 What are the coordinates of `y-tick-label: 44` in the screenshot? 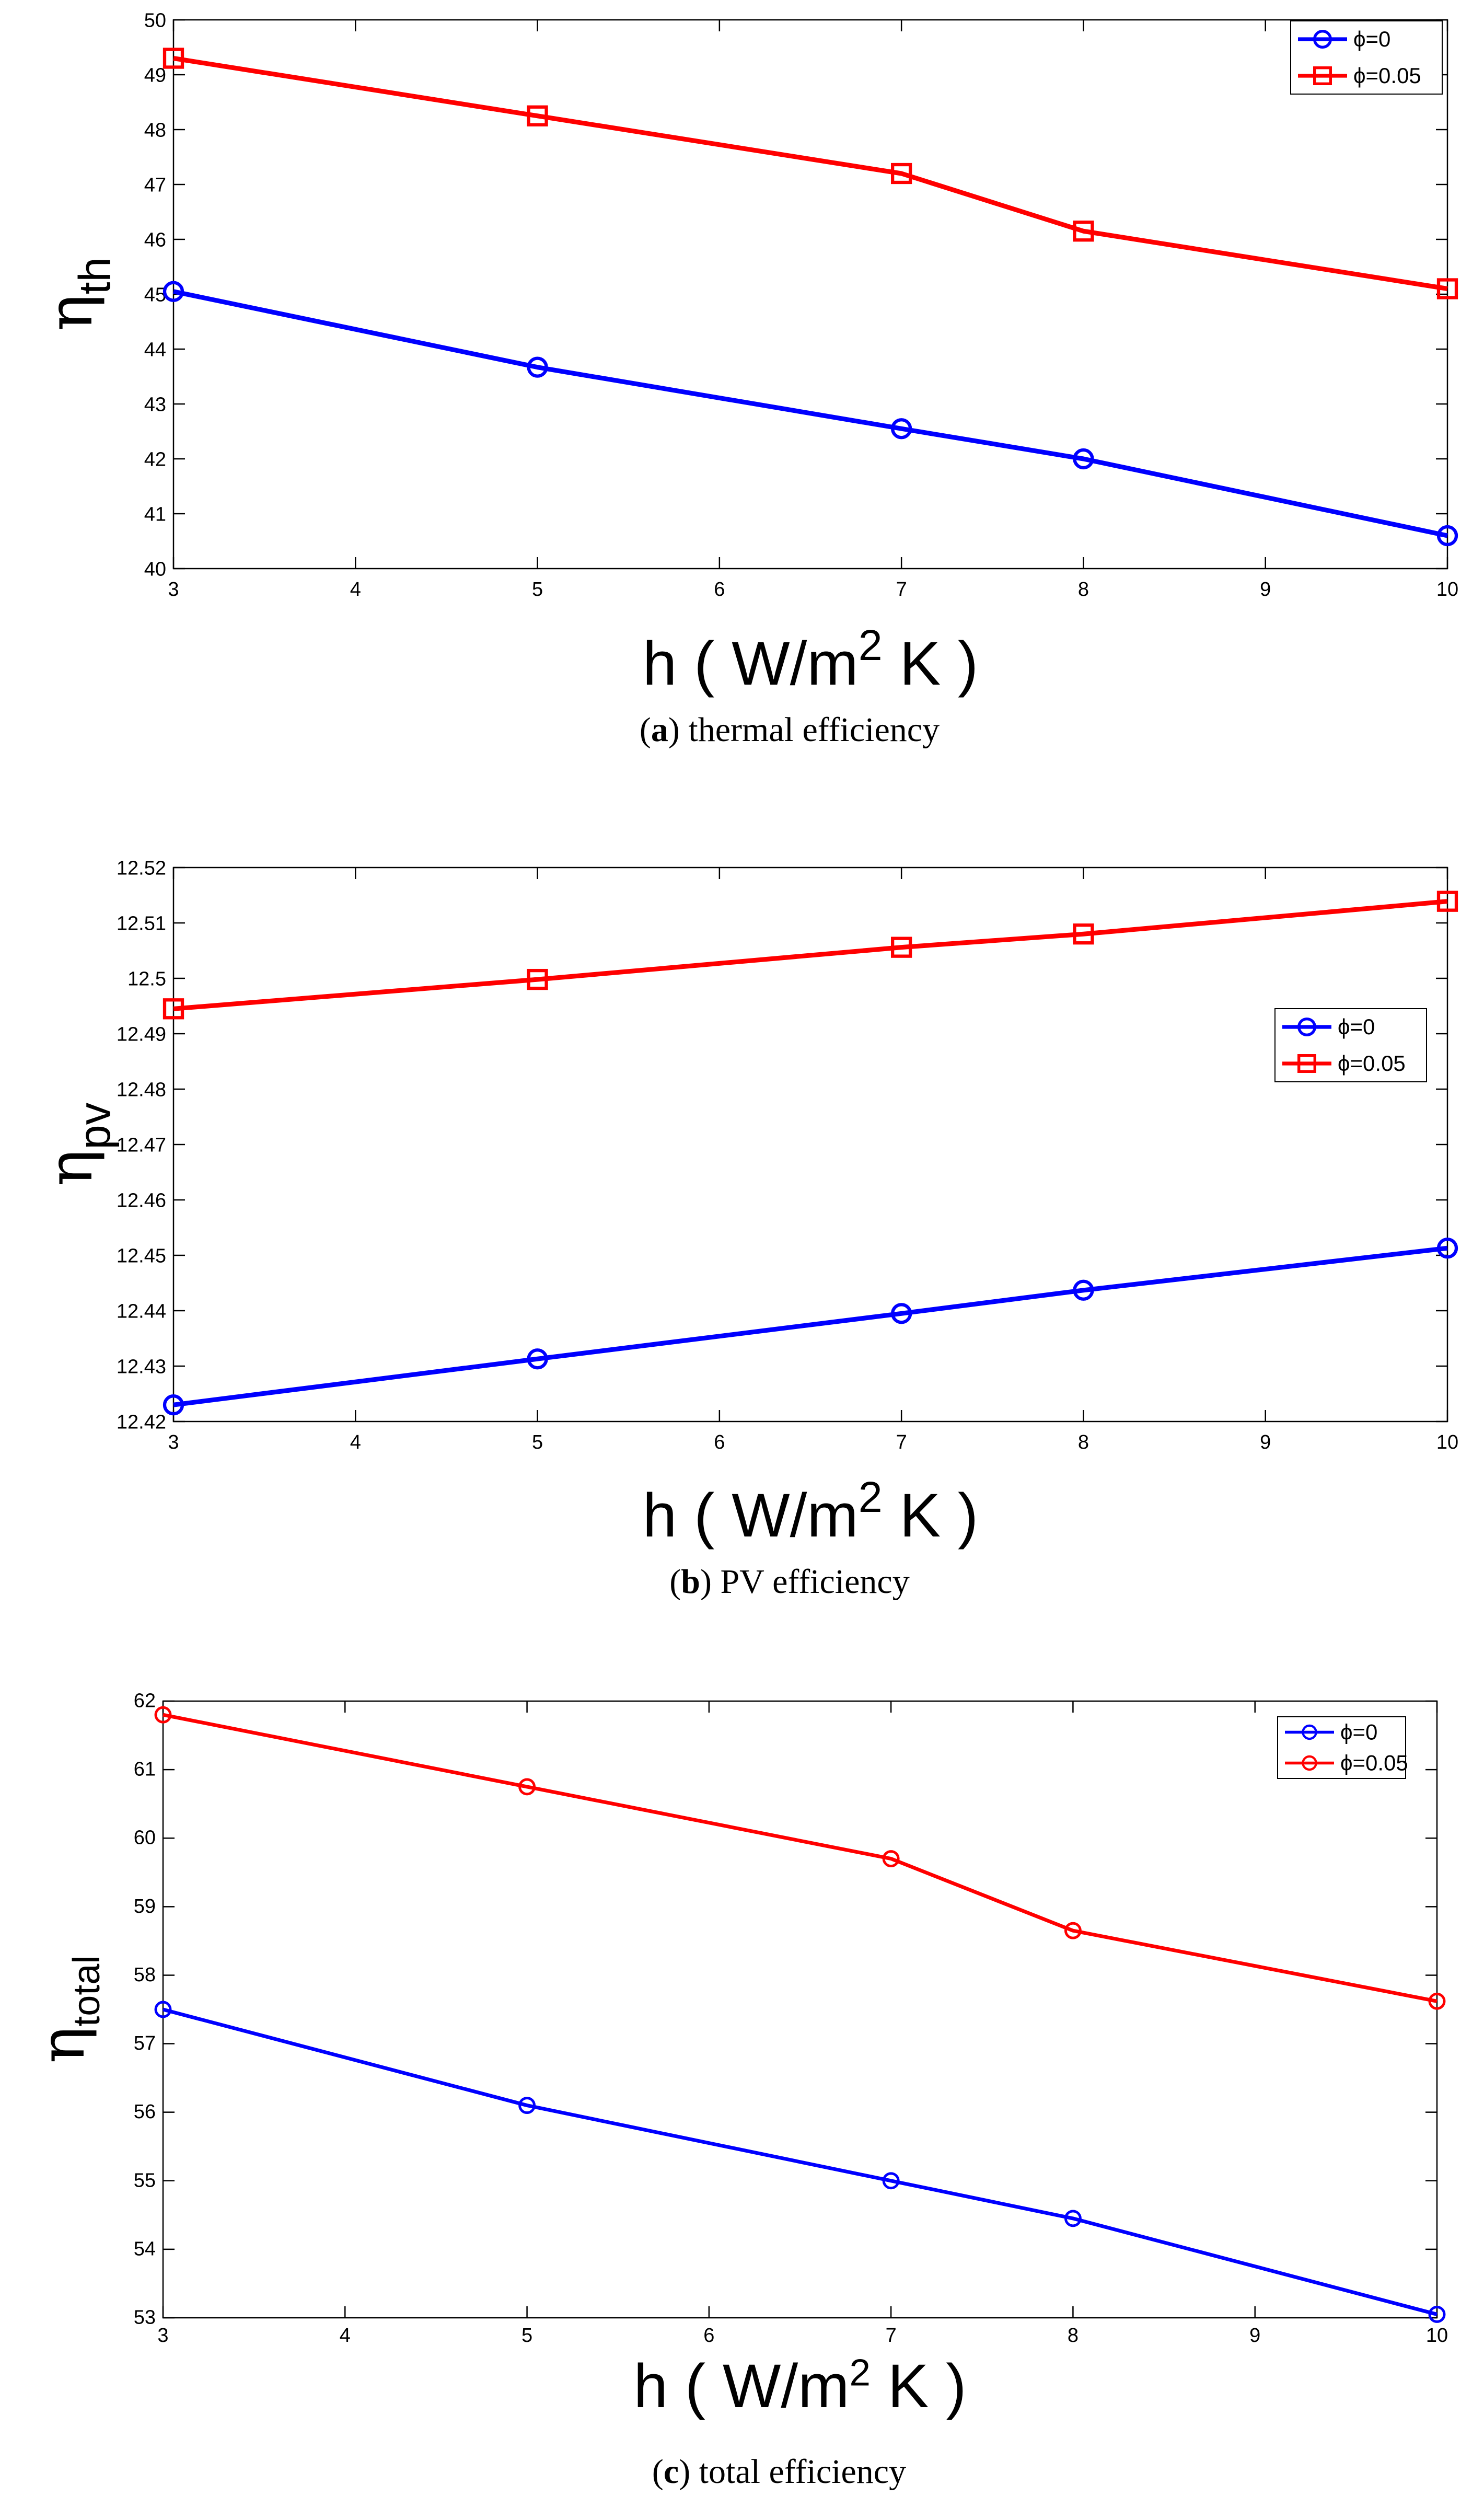 It's located at (155, 350).